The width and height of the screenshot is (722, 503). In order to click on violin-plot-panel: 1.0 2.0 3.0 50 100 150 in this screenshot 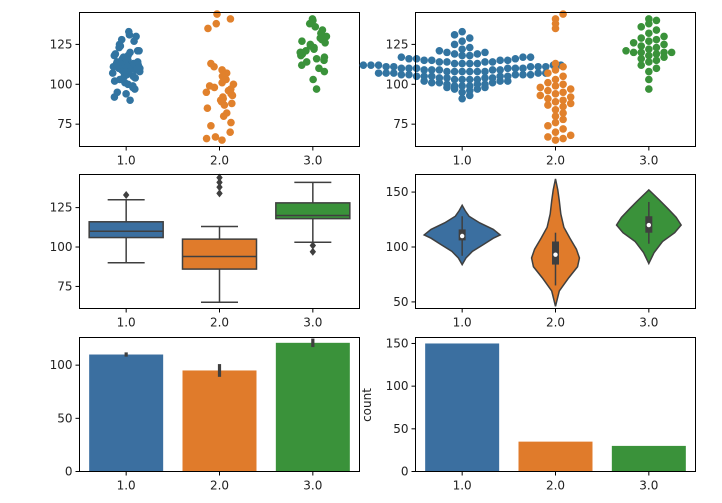, I will do `click(534, 254)`.